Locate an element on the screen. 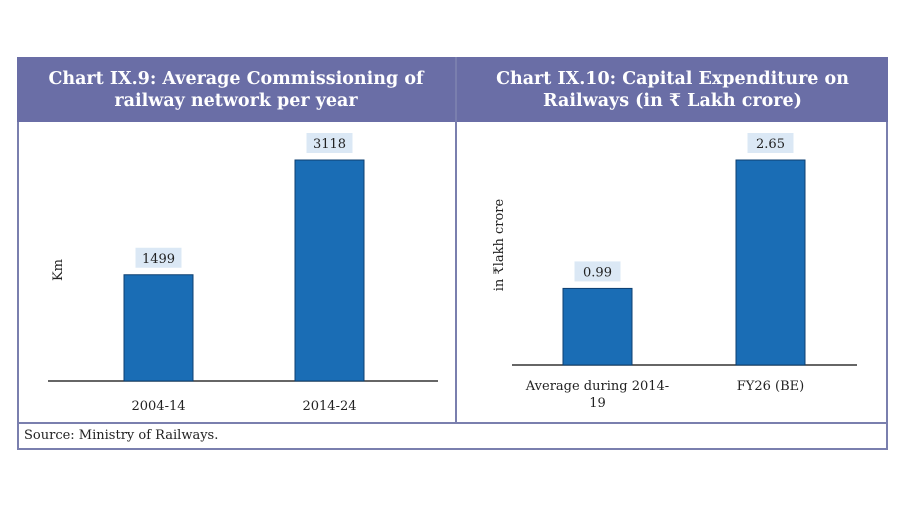  chart-2-y-label: in ₹lakh crore is located at coordinates (499, 244).